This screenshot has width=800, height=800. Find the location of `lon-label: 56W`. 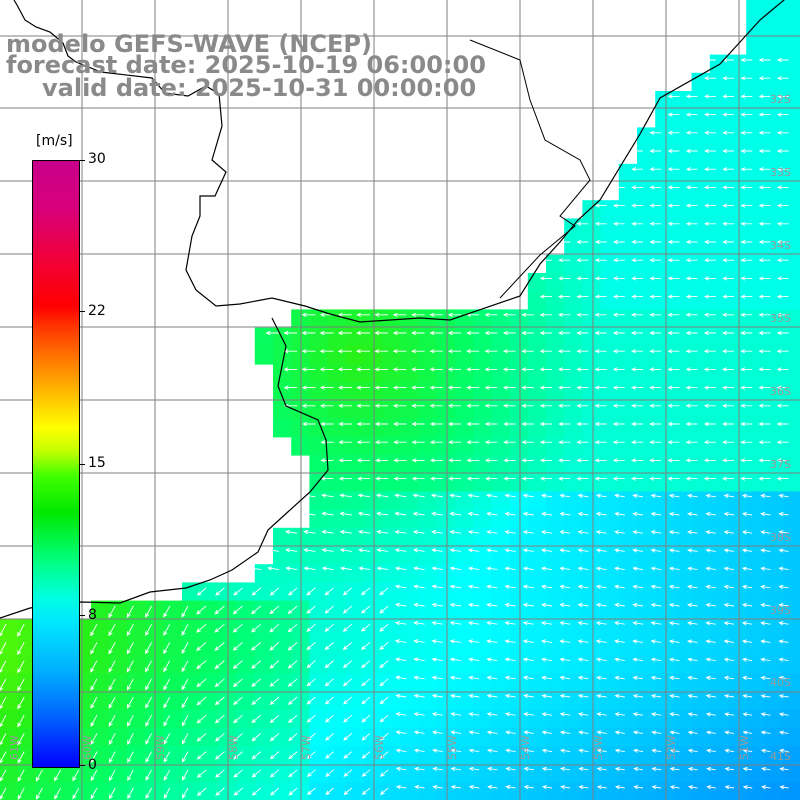

lon-label: 56W is located at coordinates (379, 747).